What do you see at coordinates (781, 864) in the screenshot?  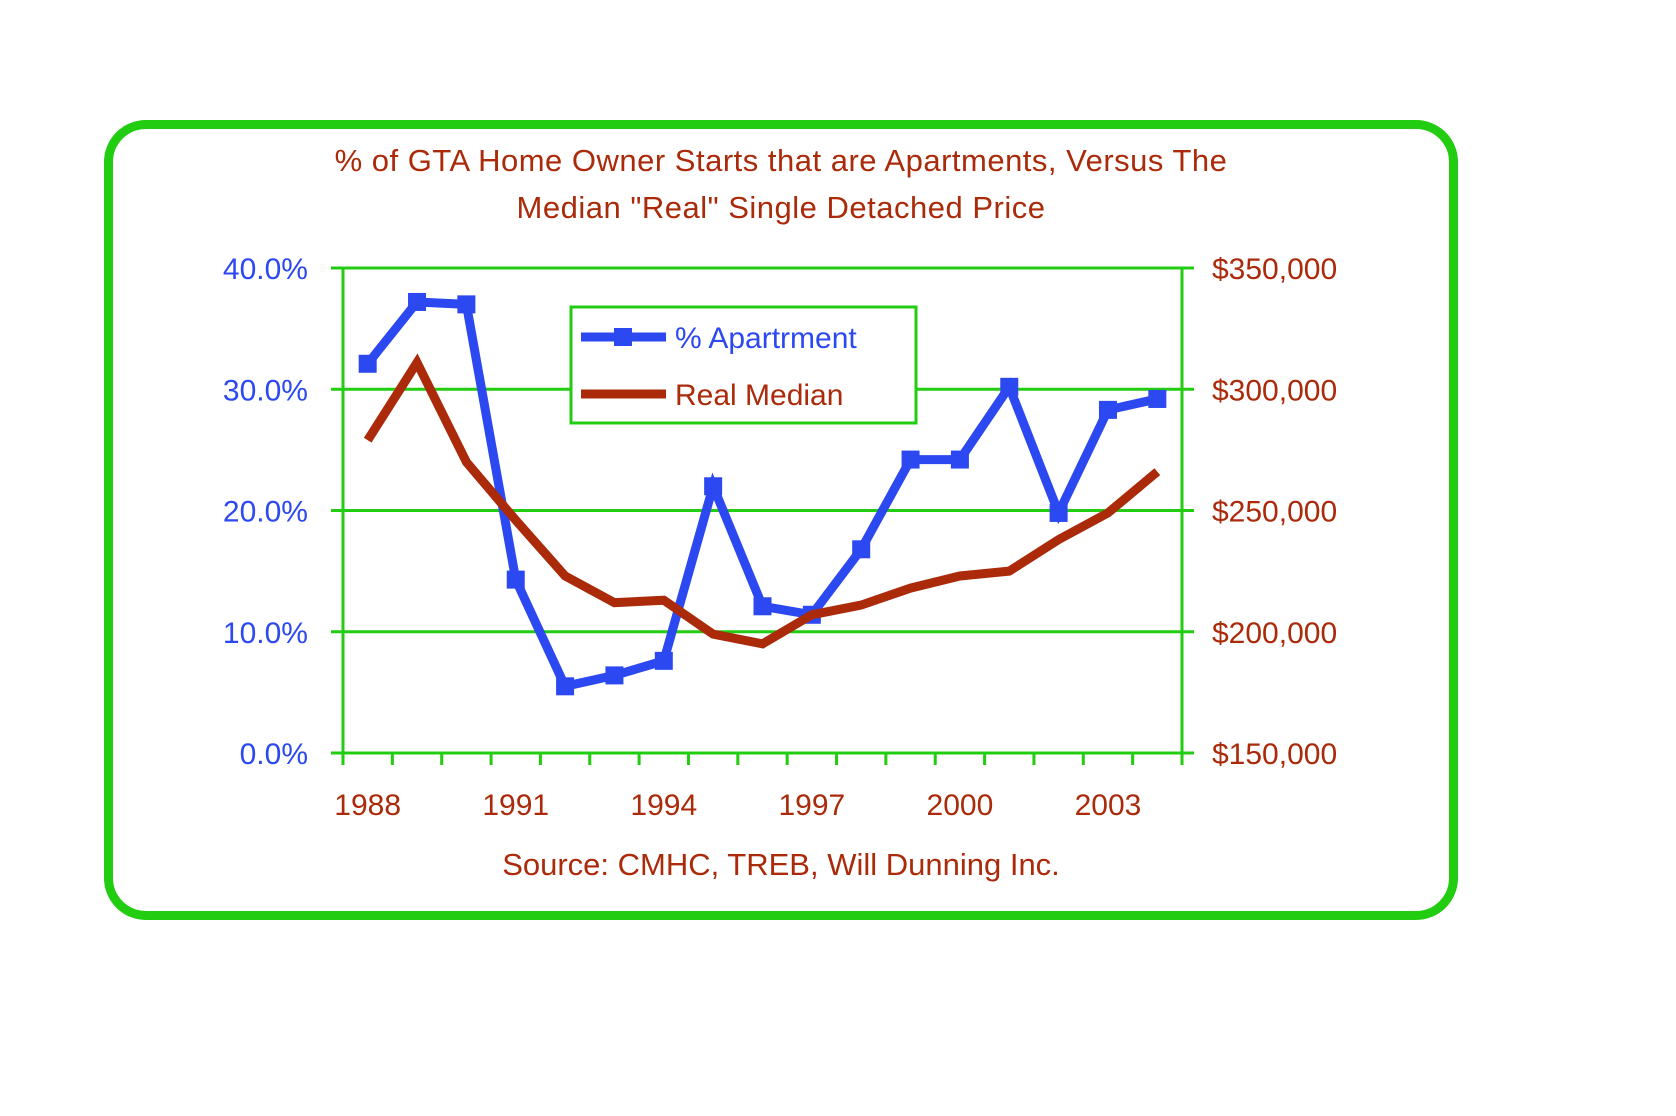 I see `chart-source: Source: CMHC, TREB, Will Dunning Inc.` at bounding box center [781, 864].